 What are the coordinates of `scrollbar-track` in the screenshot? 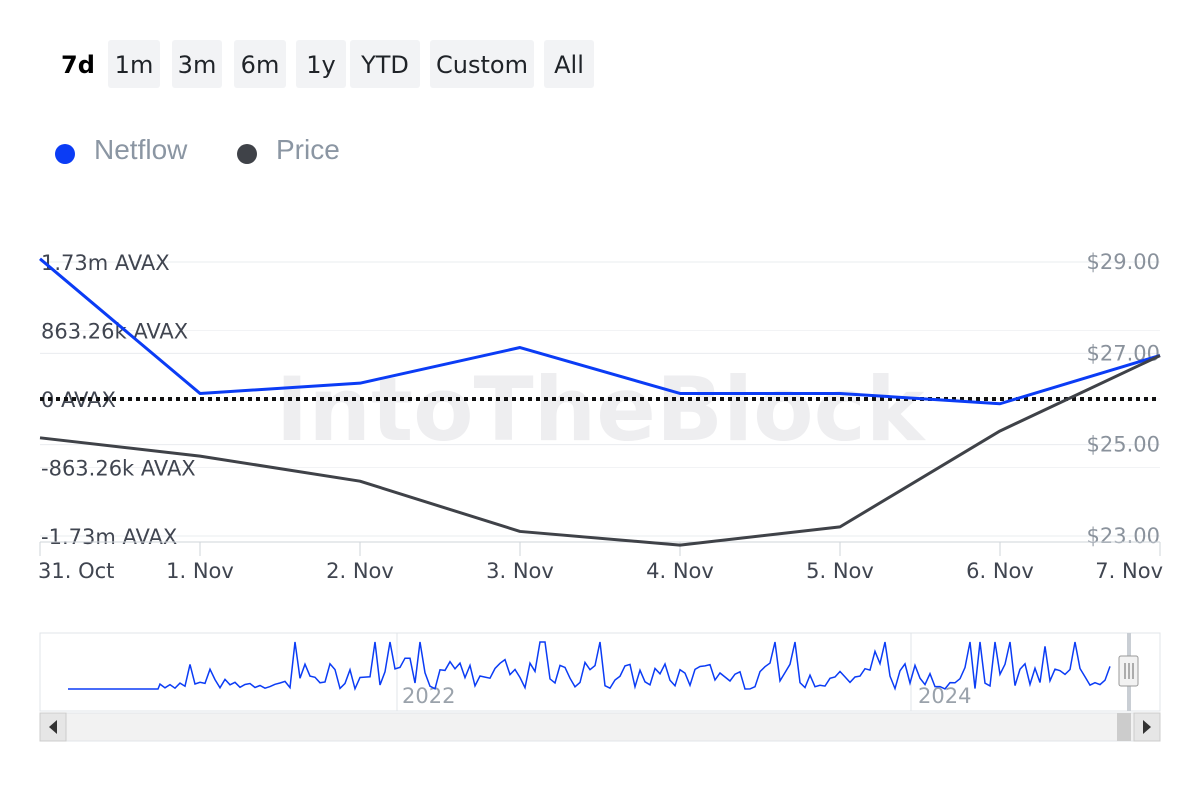 It's located at (600, 727).